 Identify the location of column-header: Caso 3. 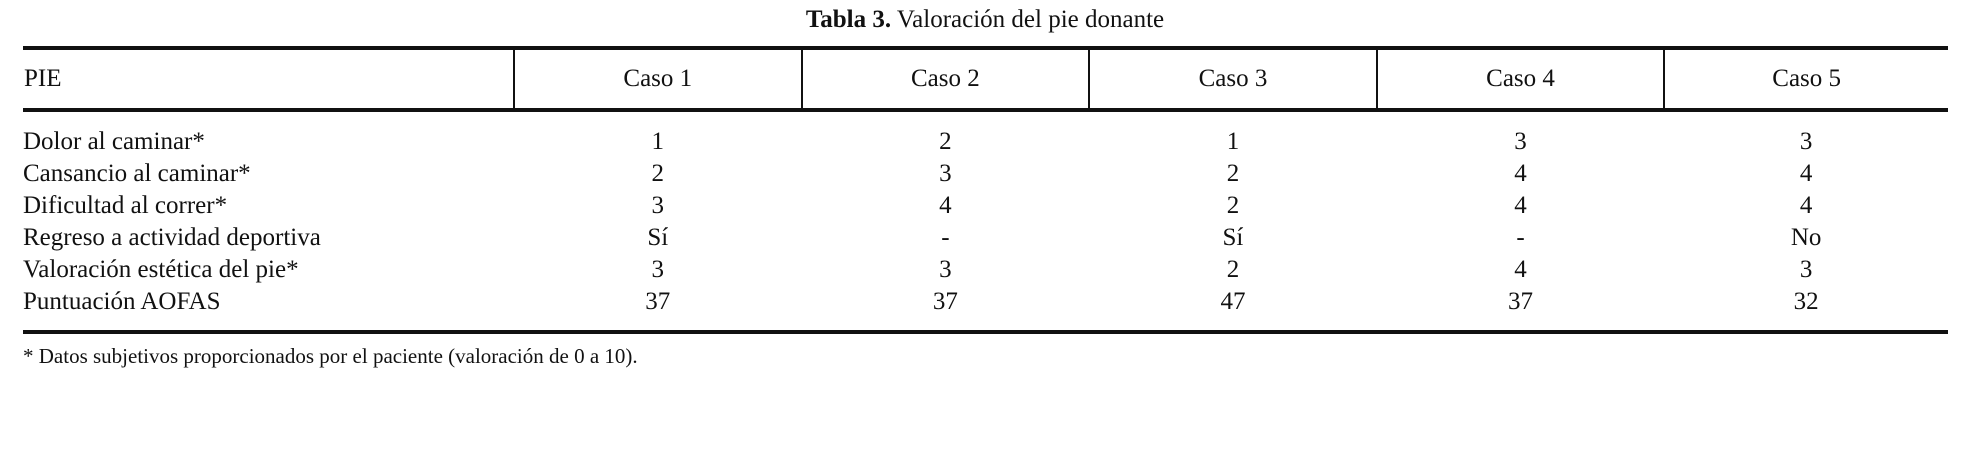
(1232, 79).